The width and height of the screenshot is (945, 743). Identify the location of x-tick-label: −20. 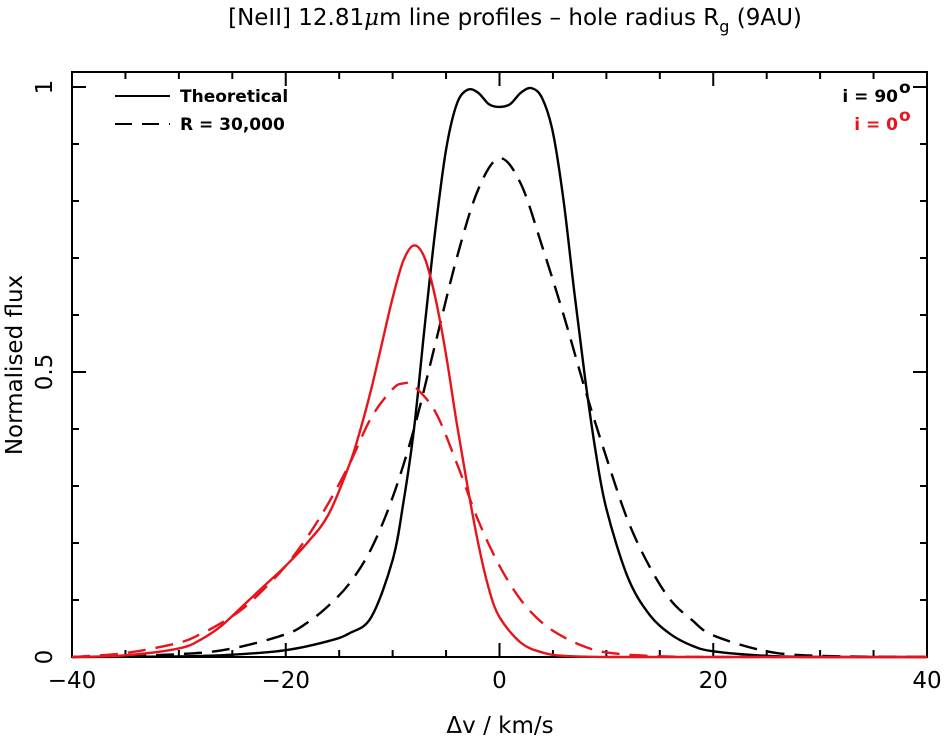
(285, 681).